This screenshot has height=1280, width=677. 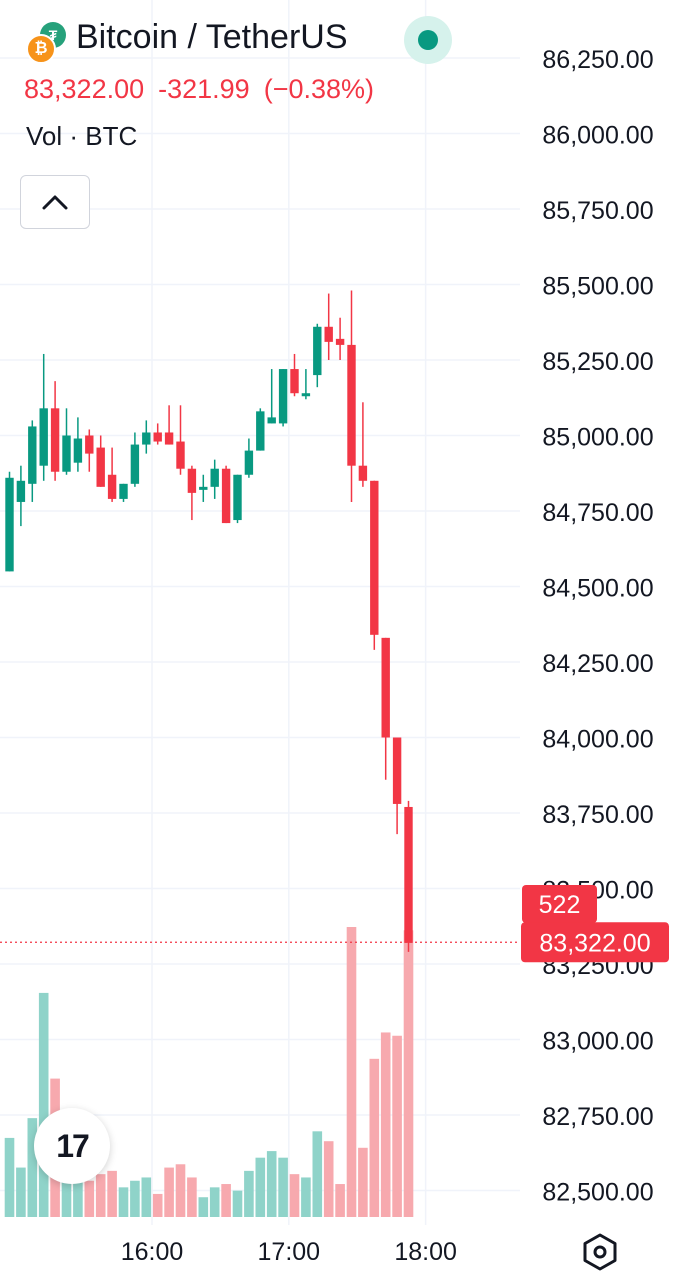 I want to click on price-tick-label: 84,500.00, so click(x=597, y=589).